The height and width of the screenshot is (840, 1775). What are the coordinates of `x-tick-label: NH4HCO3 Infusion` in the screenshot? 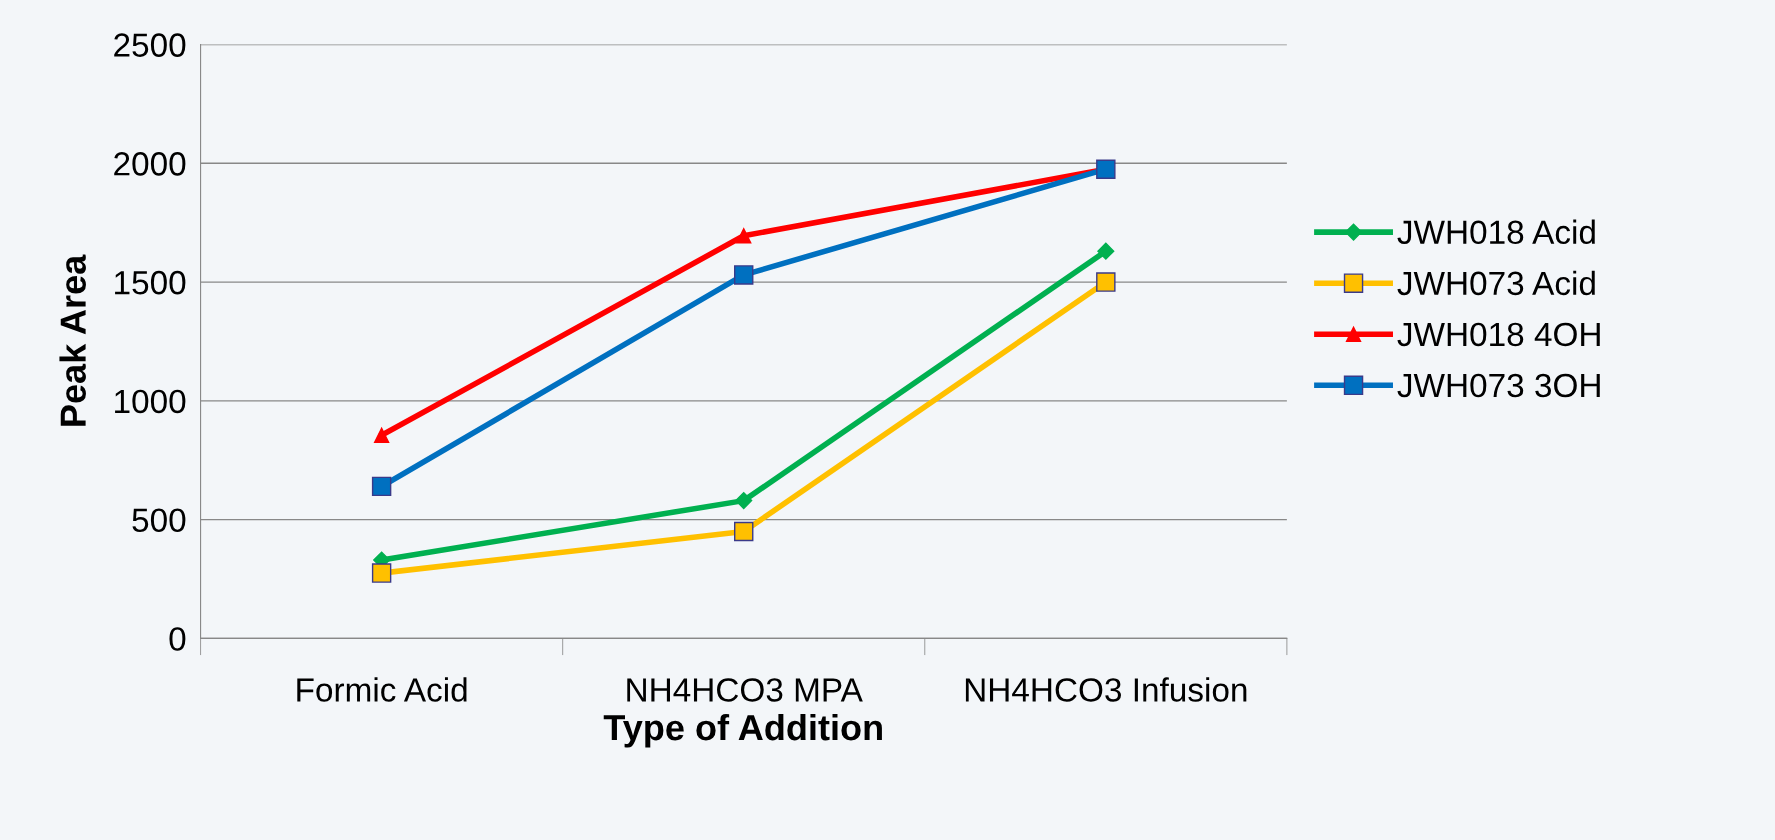 It's located at (1106, 689).